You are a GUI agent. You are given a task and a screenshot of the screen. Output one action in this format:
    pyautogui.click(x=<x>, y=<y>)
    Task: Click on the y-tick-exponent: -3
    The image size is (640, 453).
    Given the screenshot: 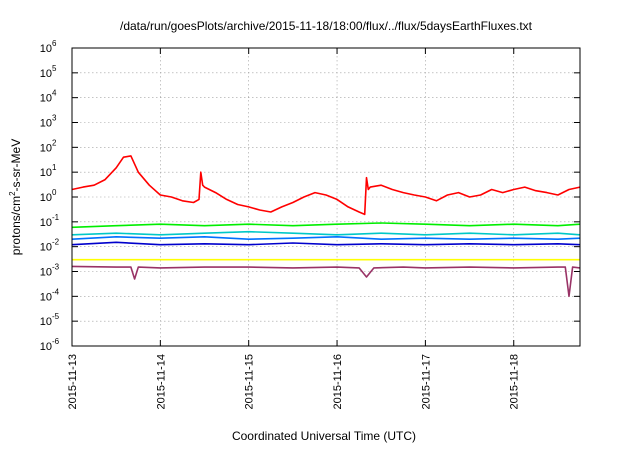 What is the action you would take?
    pyautogui.click(x=56, y=267)
    